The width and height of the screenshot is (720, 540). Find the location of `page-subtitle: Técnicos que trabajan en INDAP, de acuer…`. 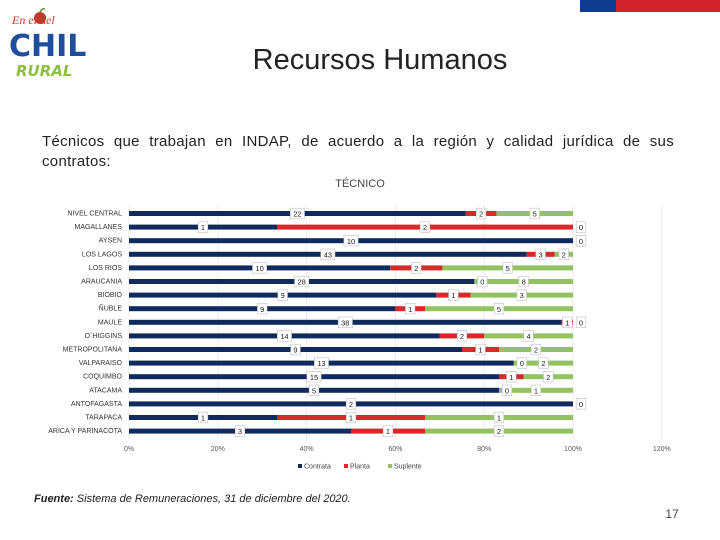

page-subtitle: Técnicos que trabajan en INDAP, de acuer… is located at coordinates (358, 151).